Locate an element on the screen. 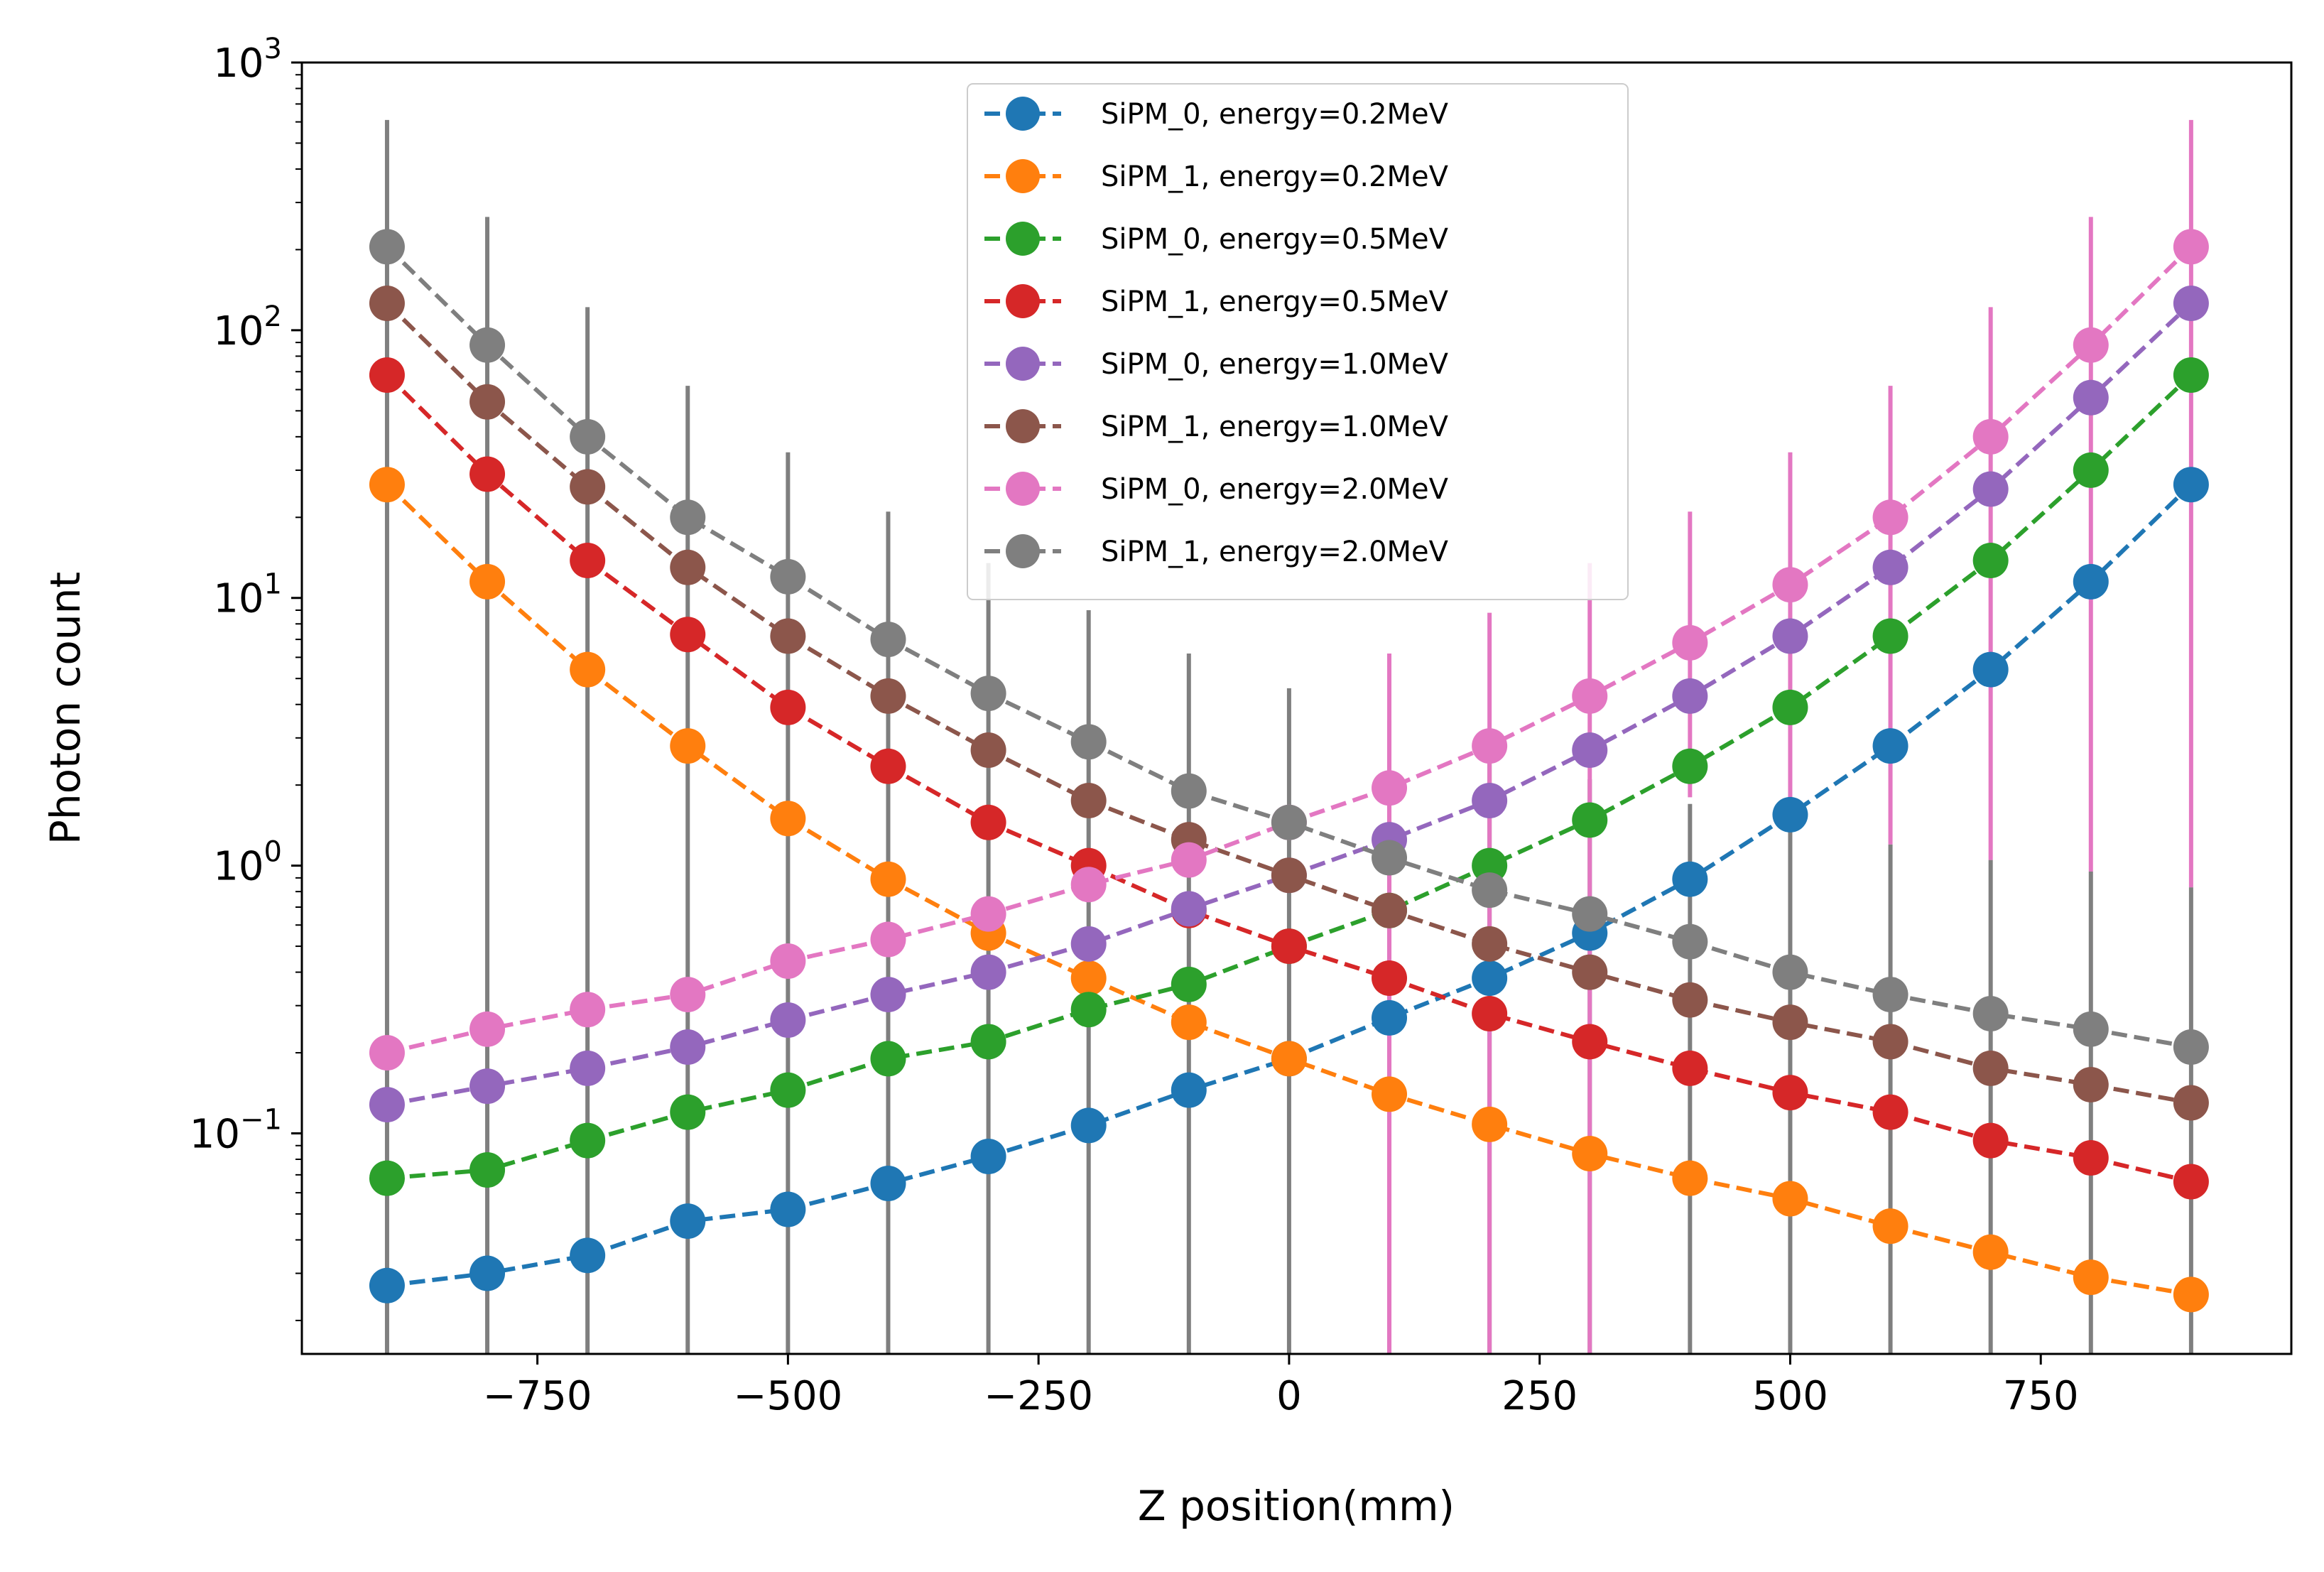 The width and height of the screenshot is (2324, 1572). legend-label: SiPM_1, energy=0.2MeV is located at coordinates (1275, 177).